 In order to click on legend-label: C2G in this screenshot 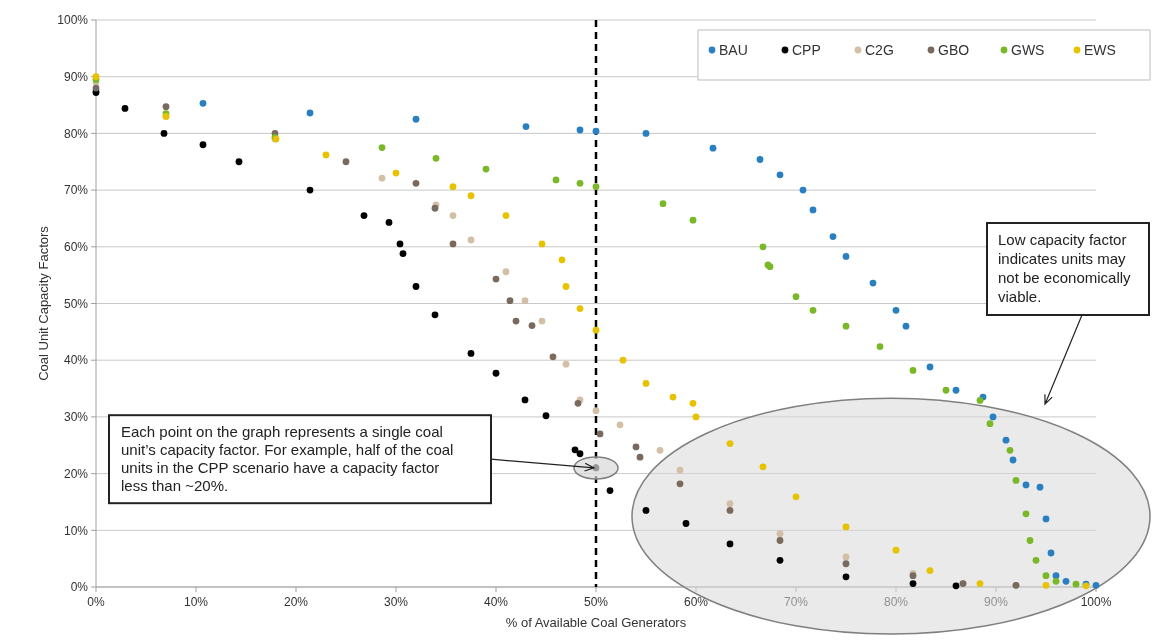, I will do `click(879, 49)`.